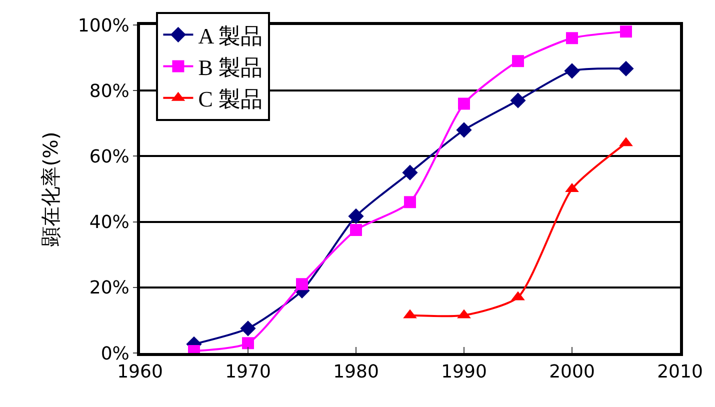  I want to click on x-tick-label: 1980, so click(356, 372).